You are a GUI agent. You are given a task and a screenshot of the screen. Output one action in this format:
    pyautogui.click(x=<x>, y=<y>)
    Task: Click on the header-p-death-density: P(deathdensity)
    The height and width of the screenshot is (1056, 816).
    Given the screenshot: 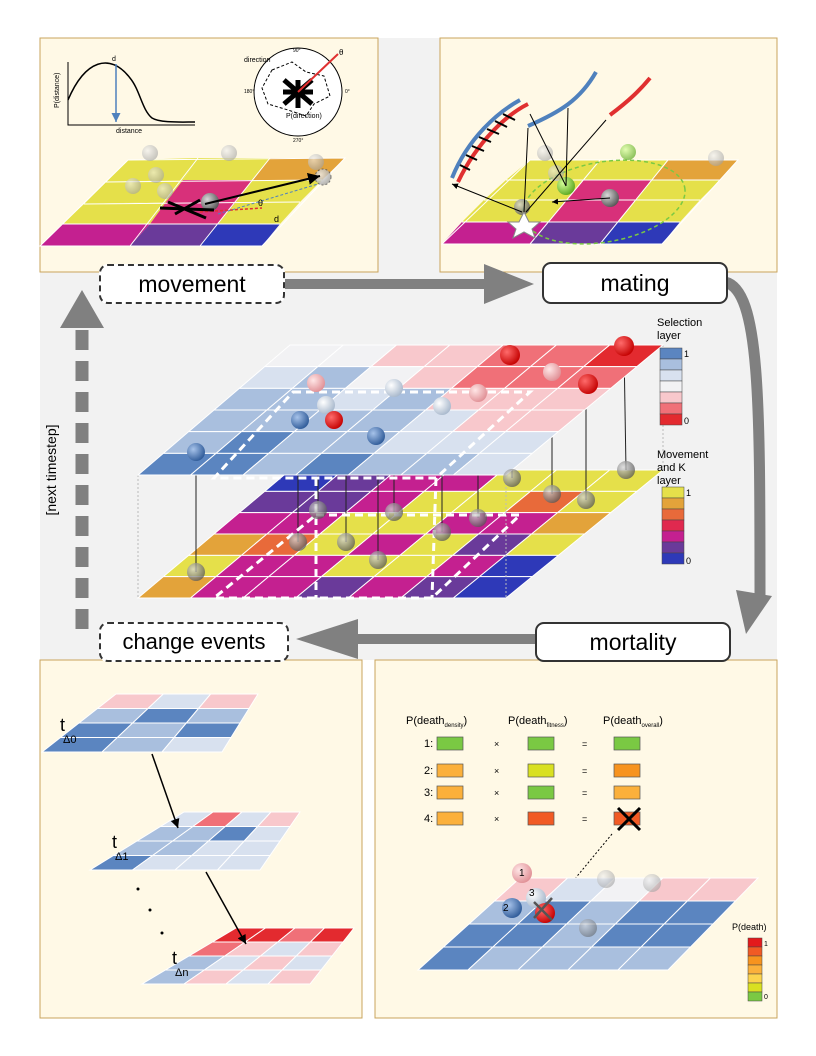 What is the action you would take?
    pyautogui.click(x=436, y=722)
    